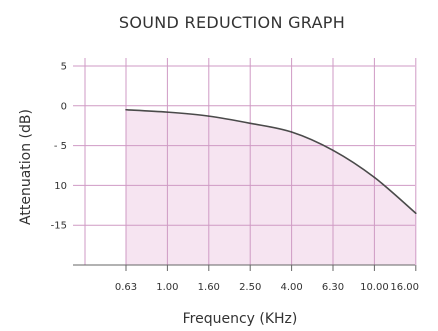 The width and height of the screenshot is (438, 331). What do you see at coordinates (209, 287) in the screenshot?
I see `x-tick-label: 1.60` at bounding box center [209, 287].